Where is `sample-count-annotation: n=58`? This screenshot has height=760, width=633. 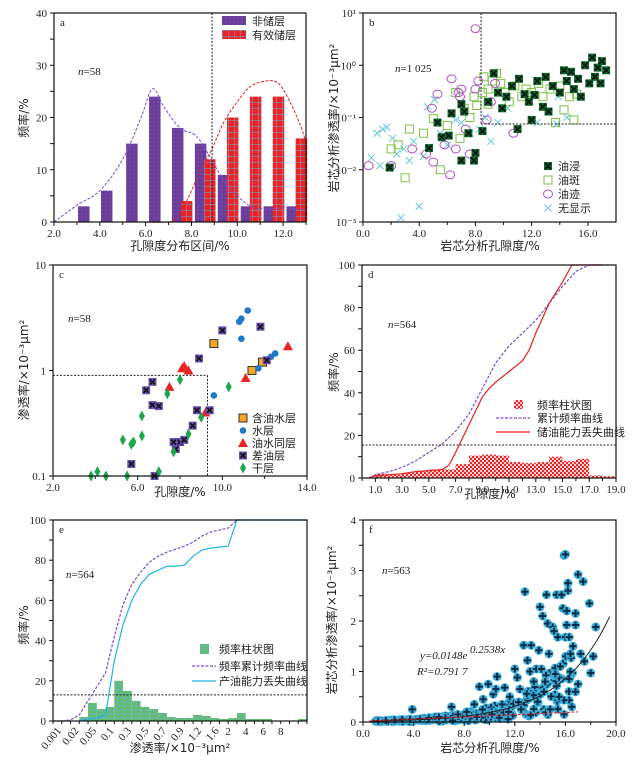
sample-count-annotation: n=58 is located at coordinates (89, 72).